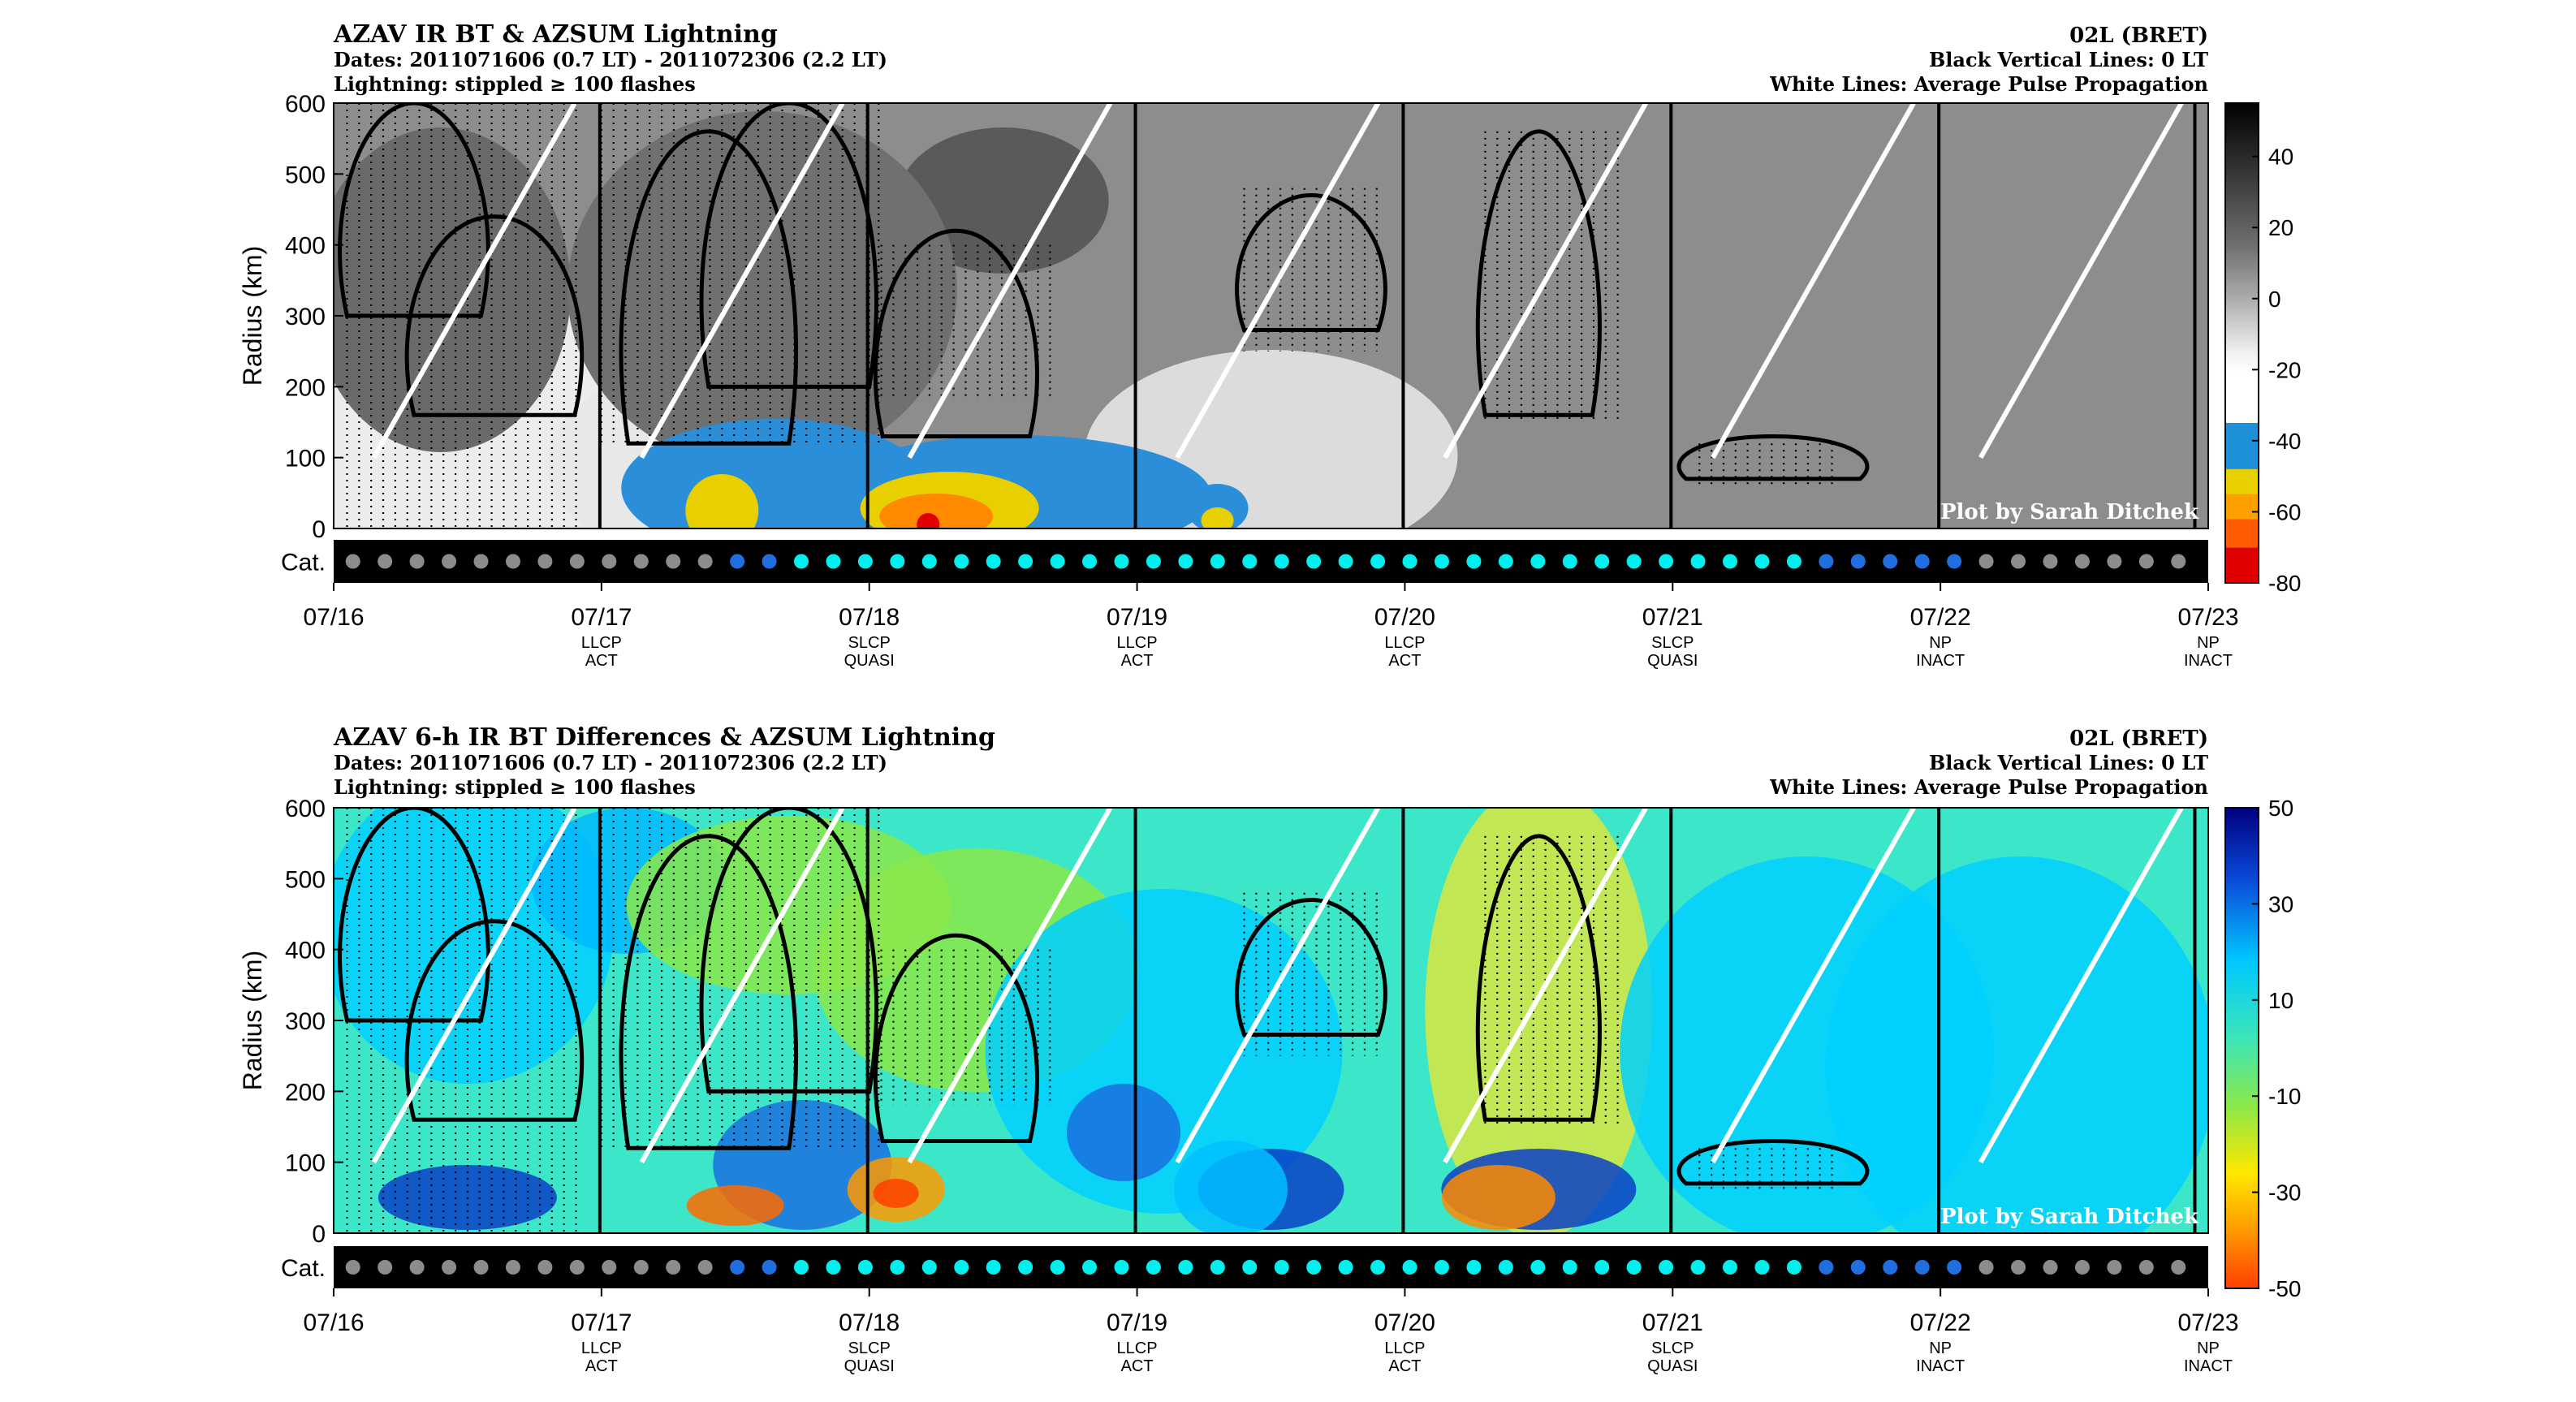 This screenshot has width=2576, height=1402. What do you see at coordinates (305, 951) in the screenshot?
I see `y-tick-label: 400` at bounding box center [305, 951].